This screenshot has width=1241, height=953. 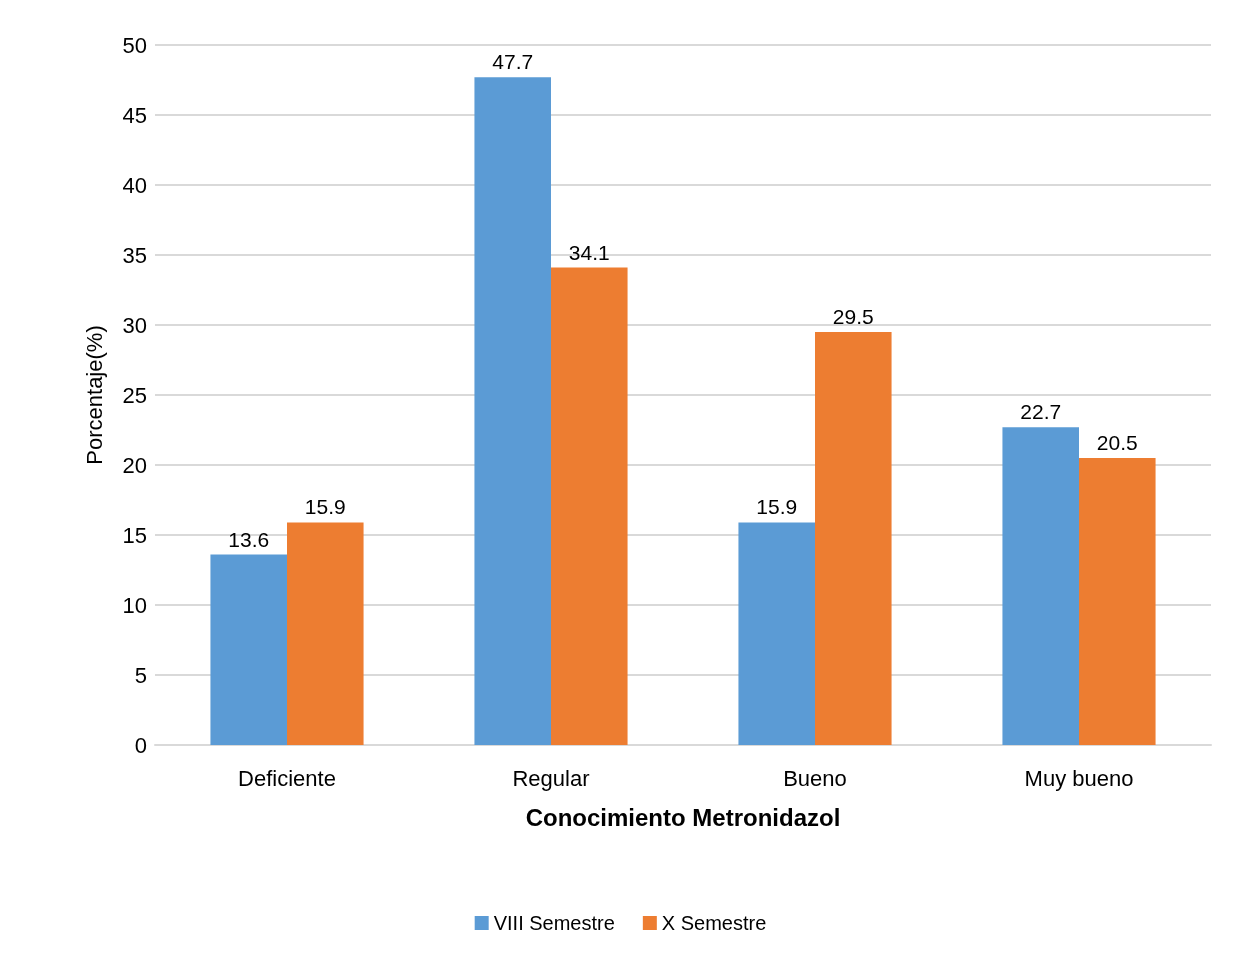 I want to click on data-label: 20.5, so click(x=1117, y=442).